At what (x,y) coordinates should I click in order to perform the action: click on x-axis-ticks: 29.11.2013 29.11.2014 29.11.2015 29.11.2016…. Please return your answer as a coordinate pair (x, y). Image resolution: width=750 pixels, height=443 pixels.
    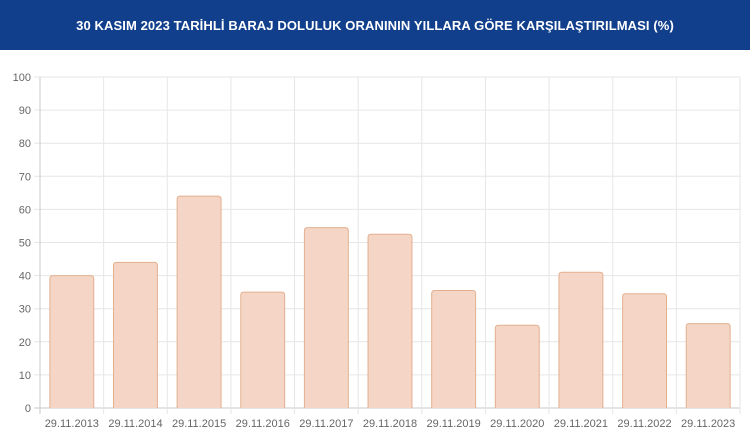
    Looking at the image, I should click on (390, 424).